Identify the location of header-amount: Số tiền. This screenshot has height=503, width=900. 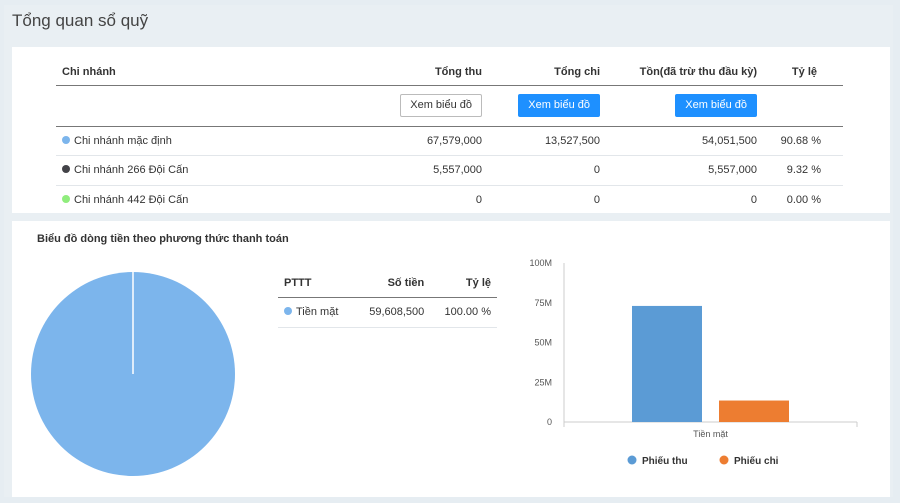
(392, 283).